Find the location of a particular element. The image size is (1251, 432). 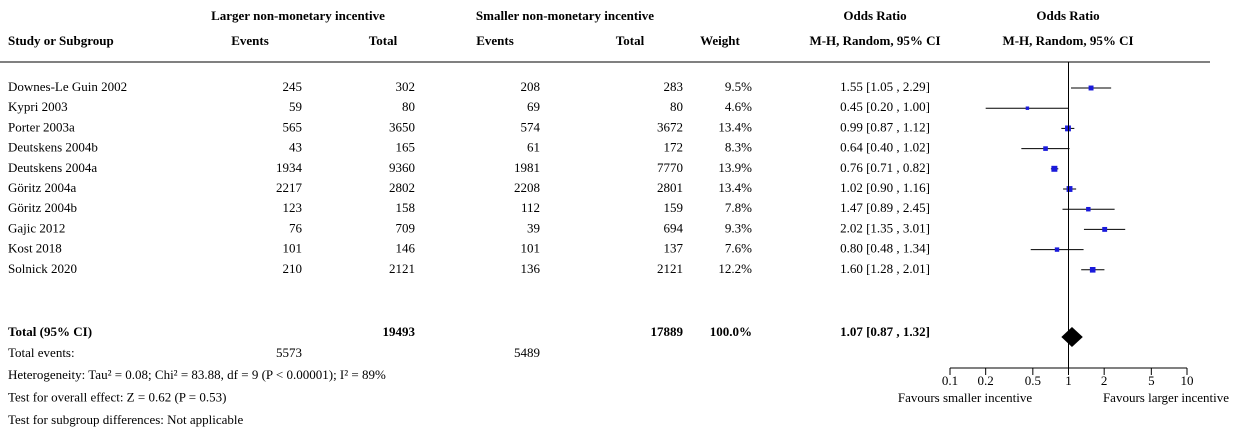

ci: 1.02 [0.90 , 1.16] is located at coordinates (885, 187).